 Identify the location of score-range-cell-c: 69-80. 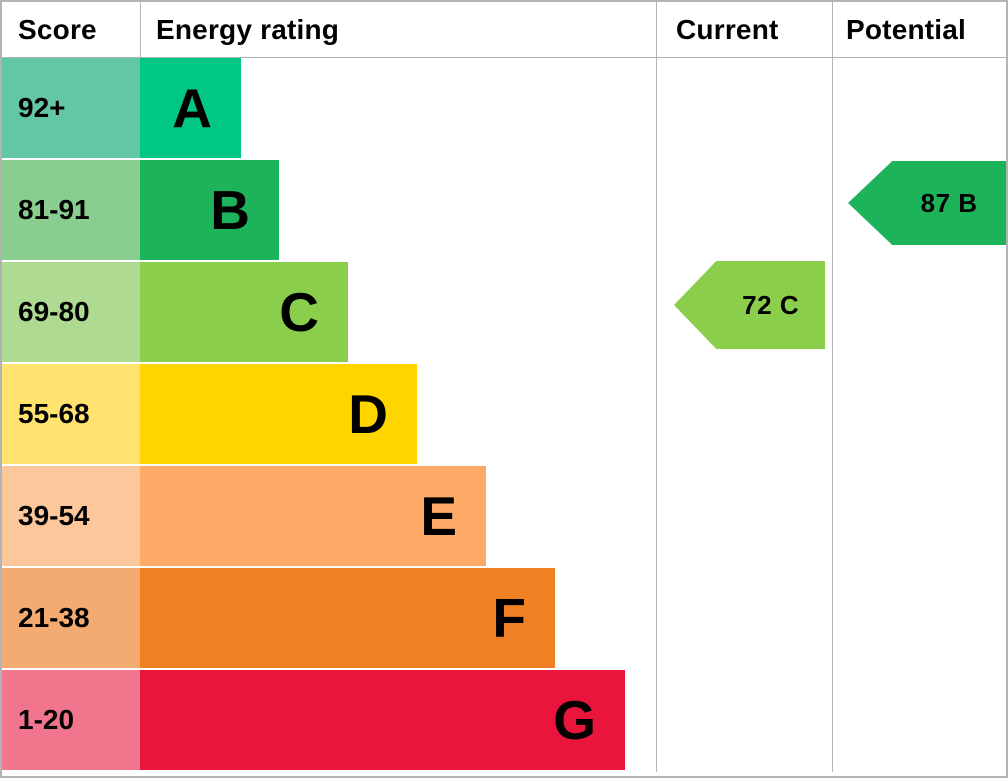
(71, 312).